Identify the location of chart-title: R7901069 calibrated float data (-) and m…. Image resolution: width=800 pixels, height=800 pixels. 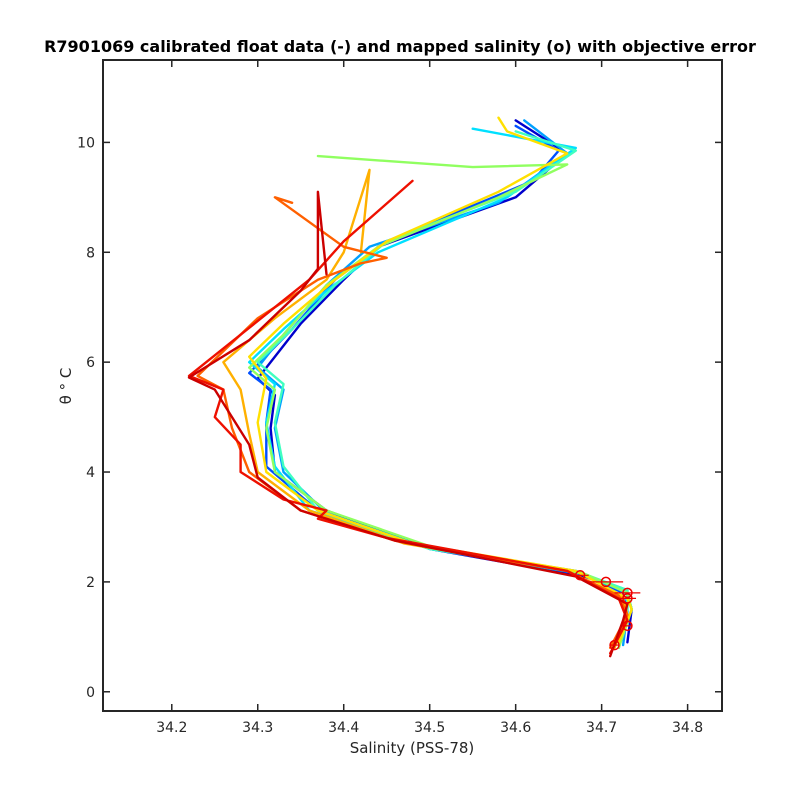
(400, 46).